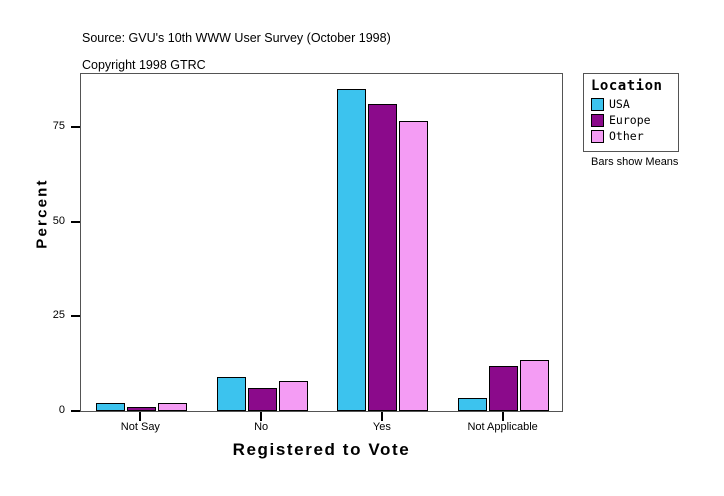  Describe the element at coordinates (140, 427) in the screenshot. I see `x-tick-label: Not Say` at that location.